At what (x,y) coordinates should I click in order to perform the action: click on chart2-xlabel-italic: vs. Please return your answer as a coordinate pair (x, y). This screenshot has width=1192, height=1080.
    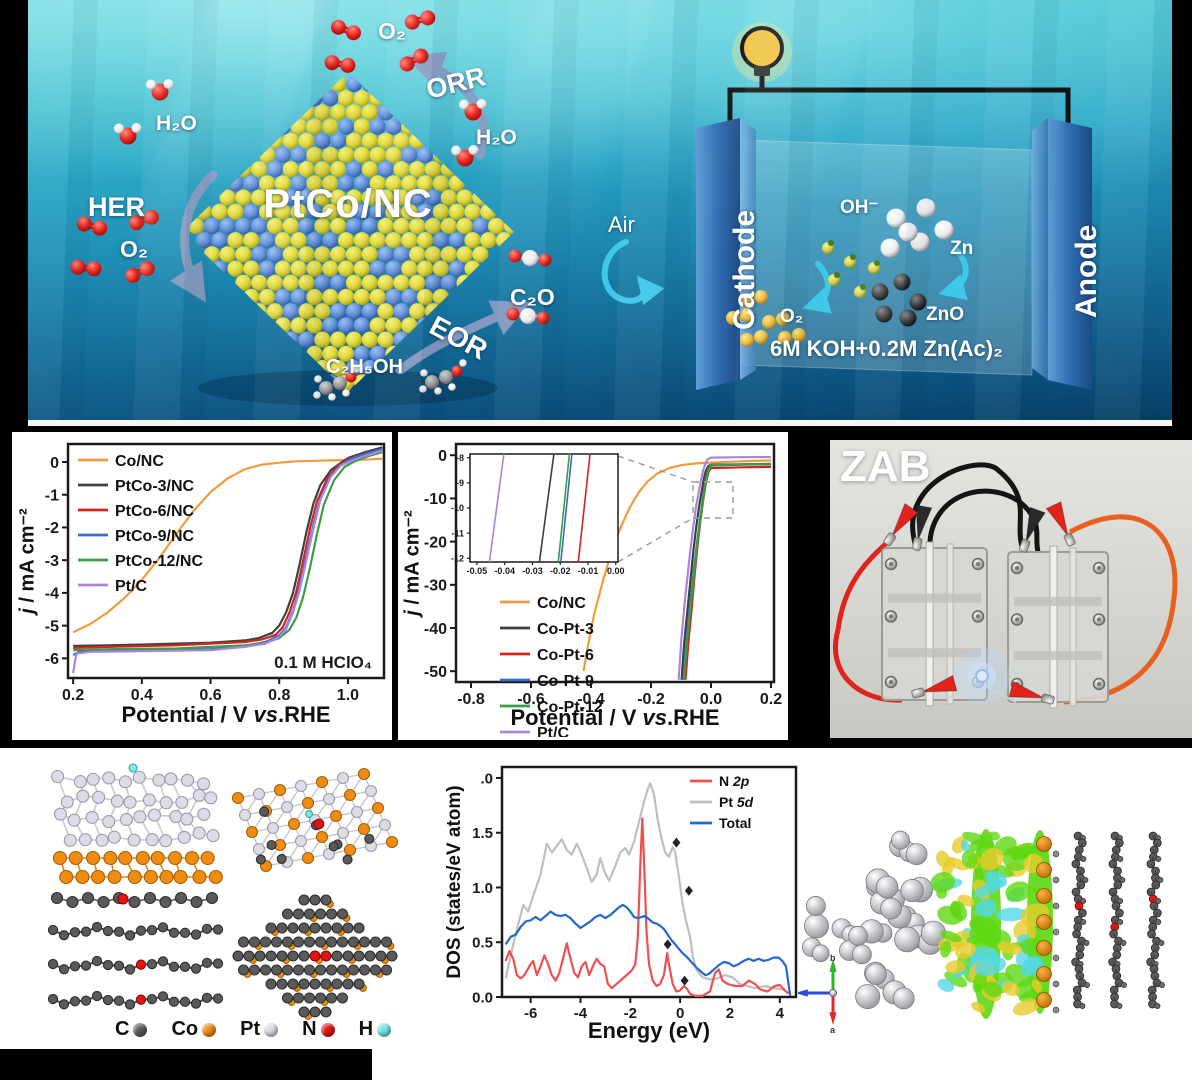
    Looking at the image, I should click on (654, 717).